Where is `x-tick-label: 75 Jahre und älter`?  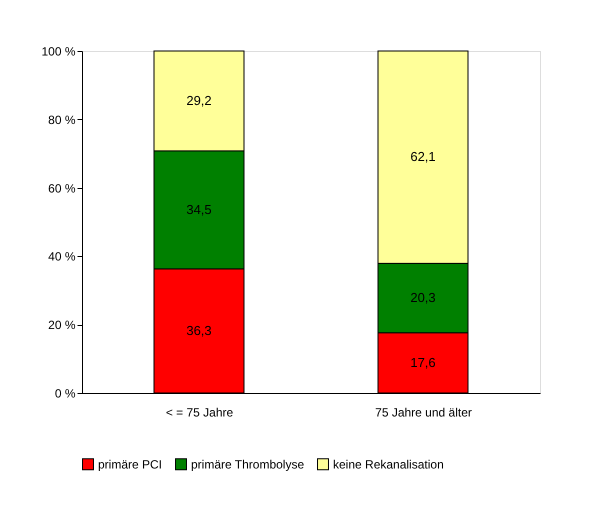 x-tick-label: 75 Jahre und älter is located at coordinates (423, 413).